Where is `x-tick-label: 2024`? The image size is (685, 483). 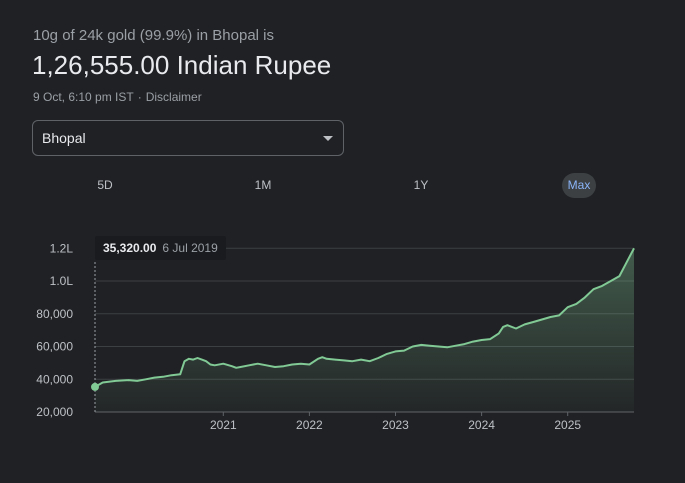
x-tick-label: 2024 is located at coordinates (481, 425).